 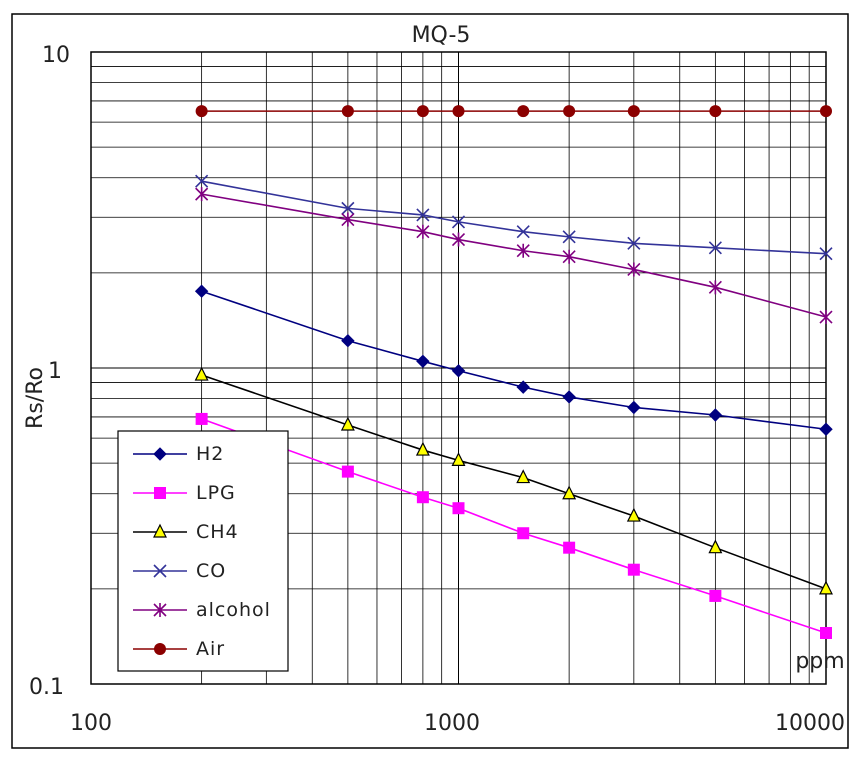 I want to click on series-air, so click(x=513, y=111).